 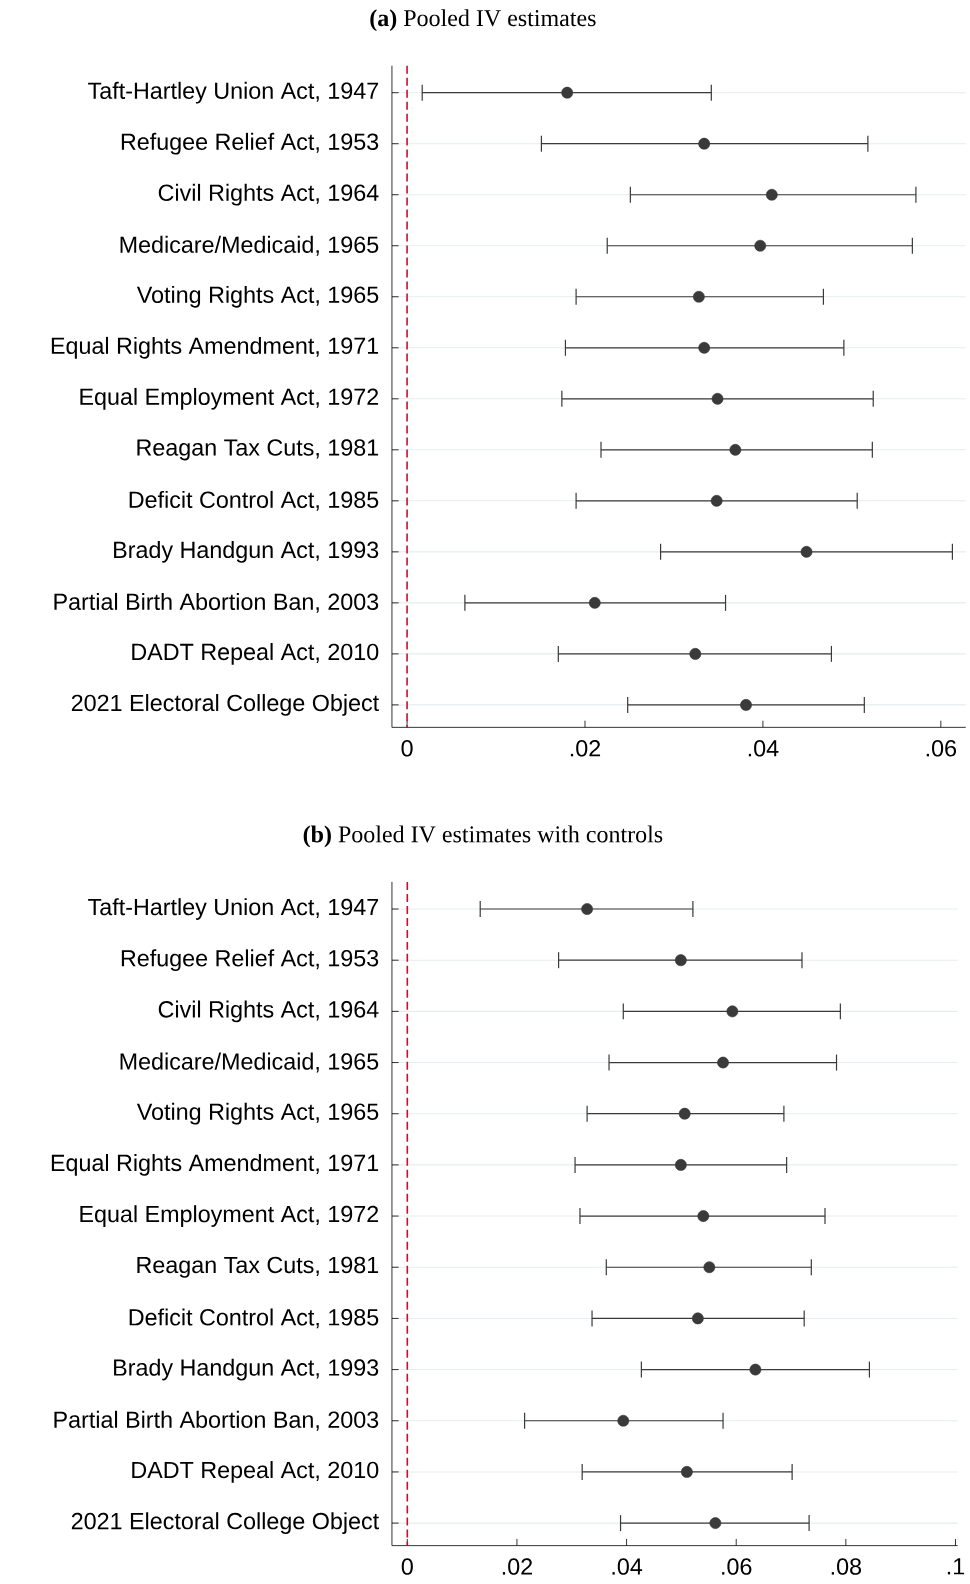 I want to click on chart-title: (b) Pooled IV estimates with controls, so click(x=483, y=836).